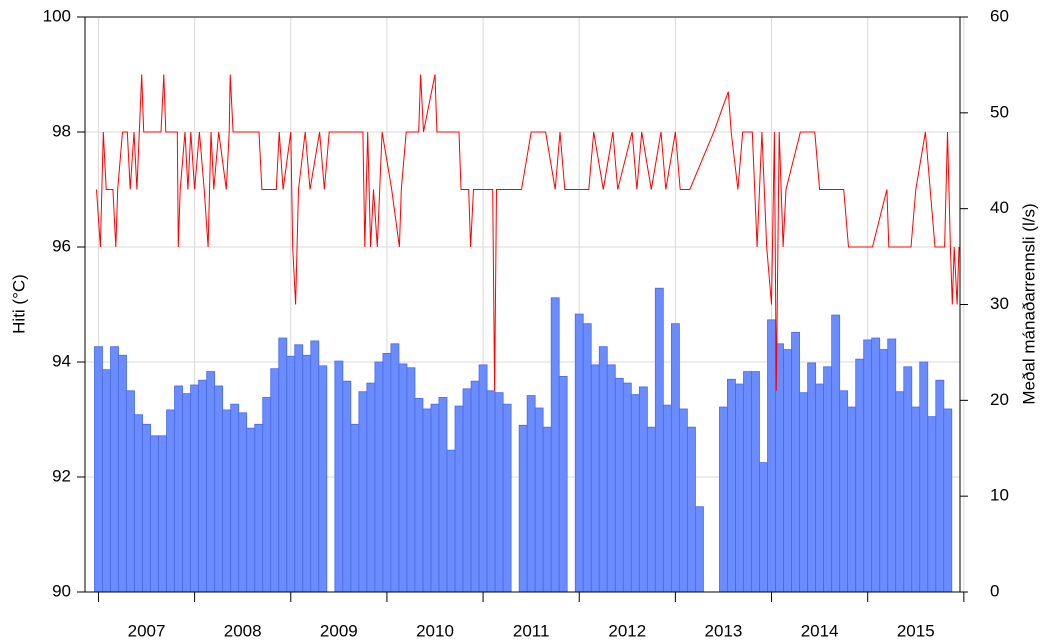 The height and width of the screenshot is (644, 1048). Describe the element at coordinates (999, 111) in the screenshot. I see `y2-tick-label: 50` at that location.